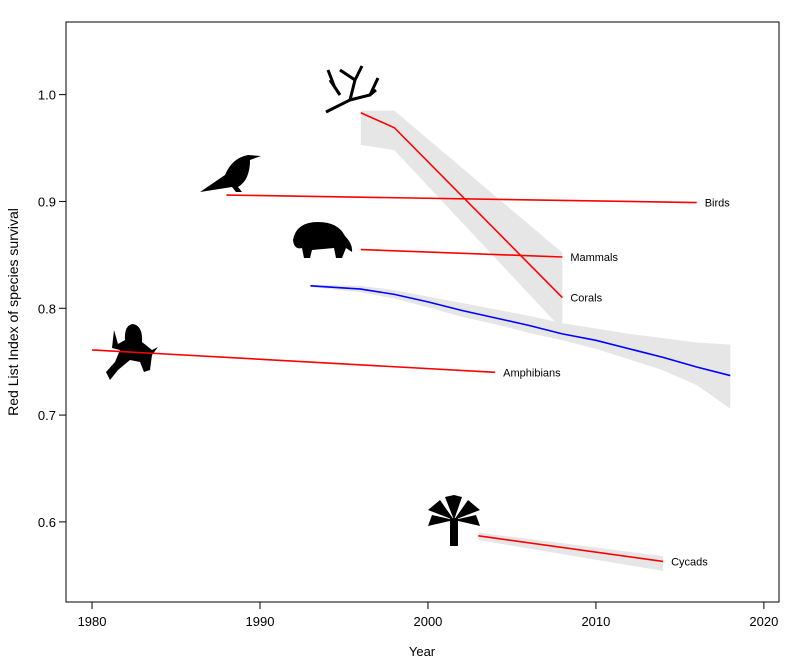 The width and height of the screenshot is (800, 672). What do you see at coordinates (352, 89) in the screenshot?
I see `coral-icon` at bounding box center [352, 89].